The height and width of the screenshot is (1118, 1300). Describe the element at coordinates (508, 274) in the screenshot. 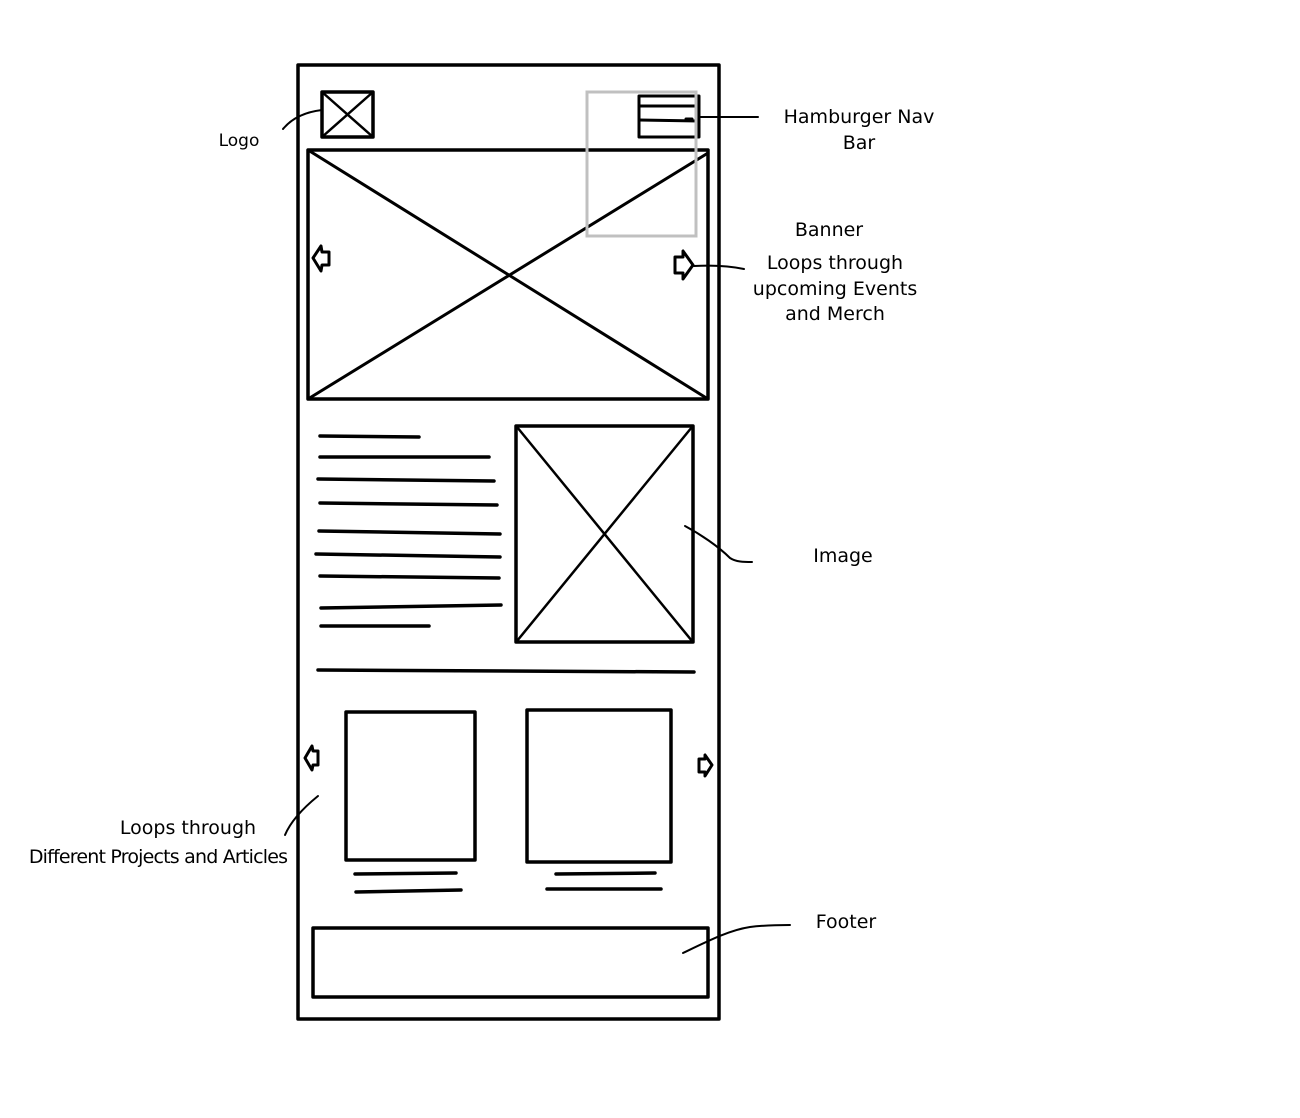

I see `banner-placeholder` at that location.